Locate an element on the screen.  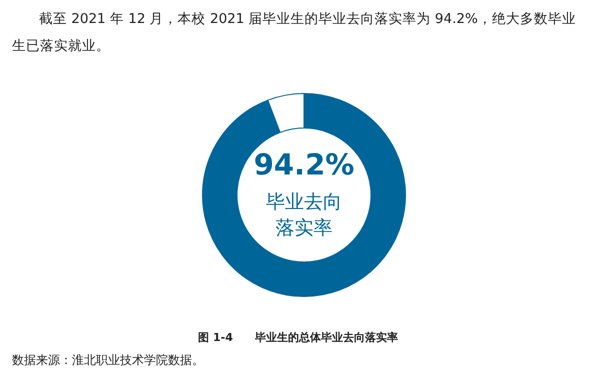
chart-subtitle: 截至 2021 年 12 月，本校 2021 届毕业生的毕业去向落实率为 94.2%，绝大多数毕业生已落实就业。 is located at coordinates (294, 33).